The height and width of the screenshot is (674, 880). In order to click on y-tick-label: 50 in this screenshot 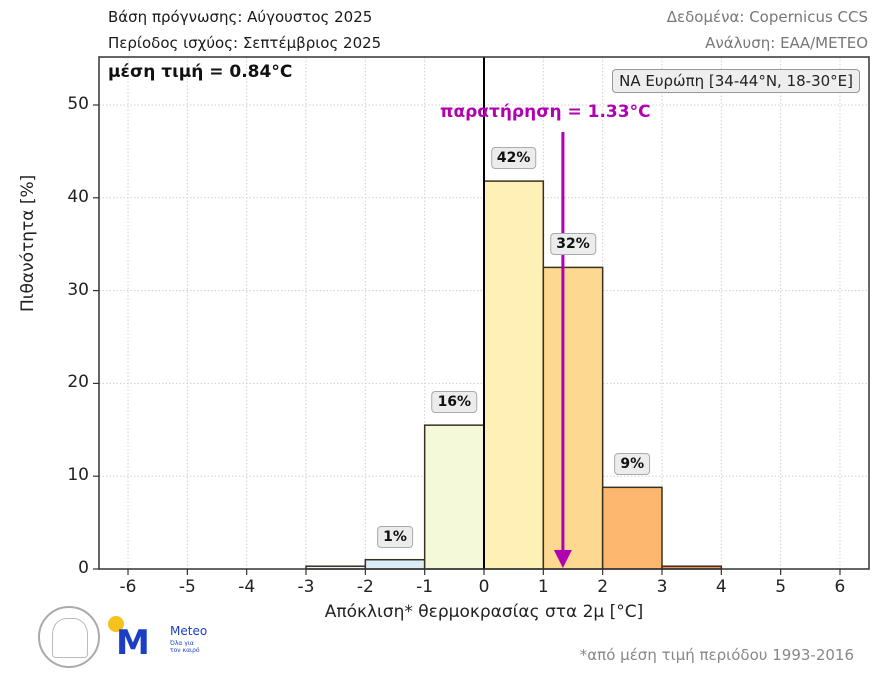, I will do `click(78, 104)`.